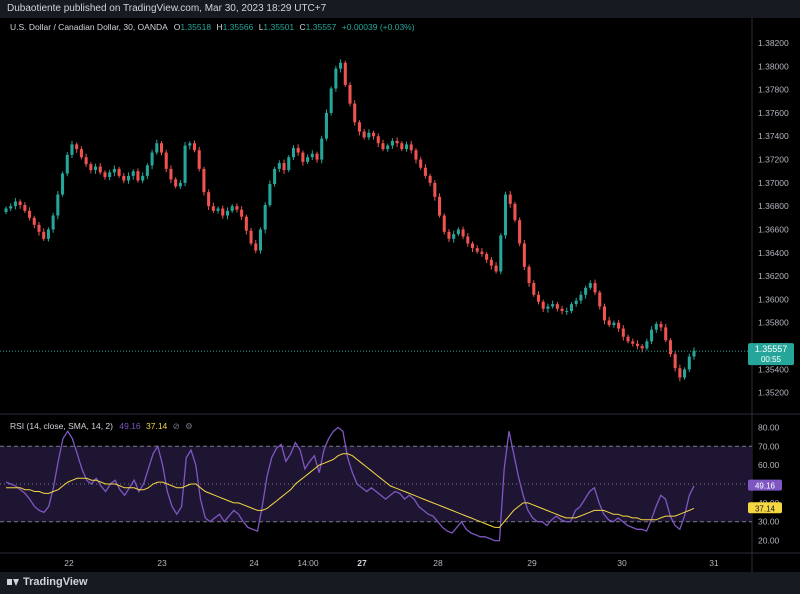 This screenshot has width=800, height=594. What do you see at coordinates (69, 563) in the screenshot?
I see `time-tick-label: 22` at bounding box center [69, 563].